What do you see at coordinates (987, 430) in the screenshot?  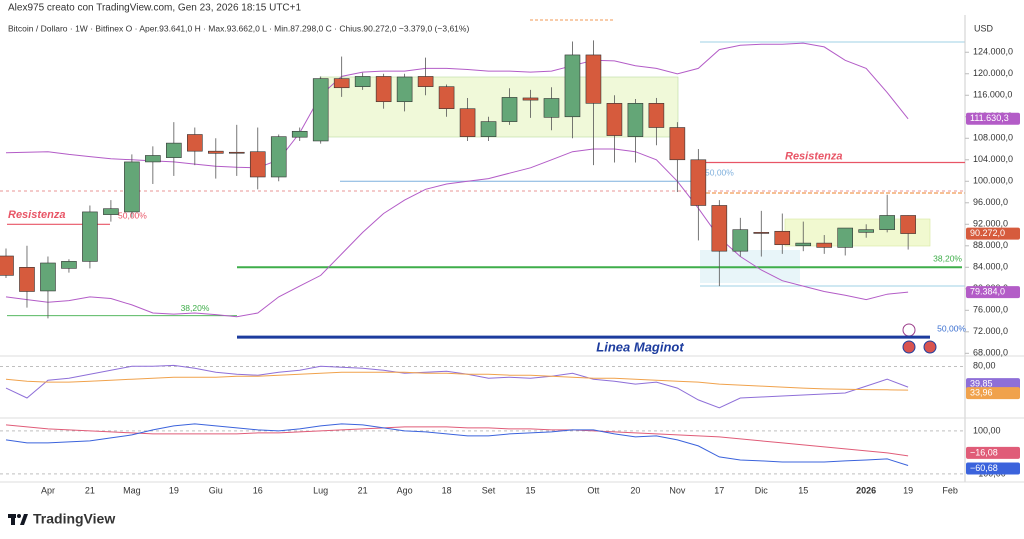 I see `y-tick-label: 100,00` at bounding box center [987, 430].